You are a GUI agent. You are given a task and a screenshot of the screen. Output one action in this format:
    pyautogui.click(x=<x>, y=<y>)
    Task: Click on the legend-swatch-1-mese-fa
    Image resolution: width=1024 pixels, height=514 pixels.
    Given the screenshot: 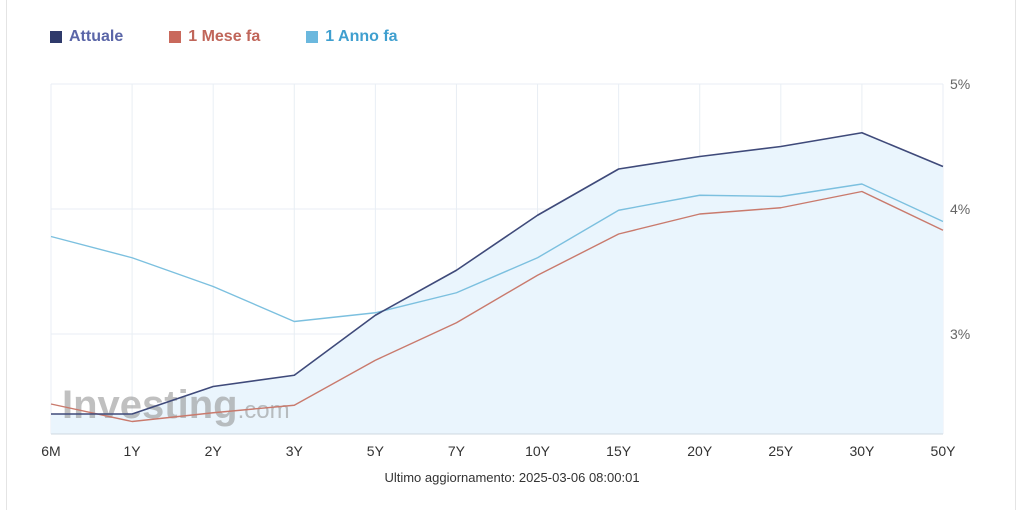 What is the action you would take?
    pyautogui.click(x=175, y=37)
    